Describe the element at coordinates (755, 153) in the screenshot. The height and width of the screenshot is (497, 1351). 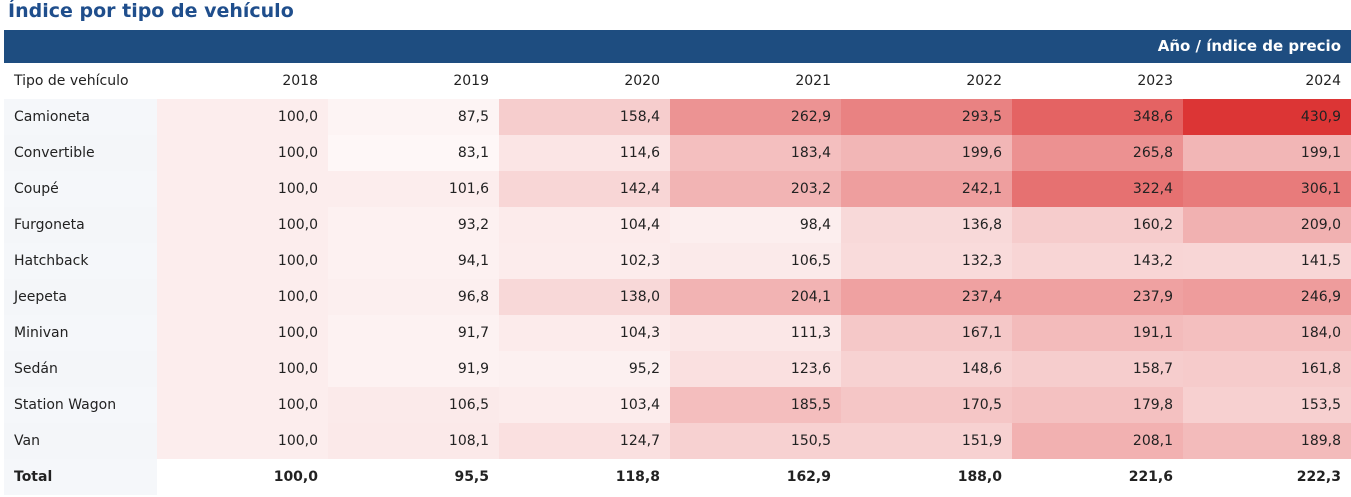
I see `heatmap-cell: 183,4` at that location.